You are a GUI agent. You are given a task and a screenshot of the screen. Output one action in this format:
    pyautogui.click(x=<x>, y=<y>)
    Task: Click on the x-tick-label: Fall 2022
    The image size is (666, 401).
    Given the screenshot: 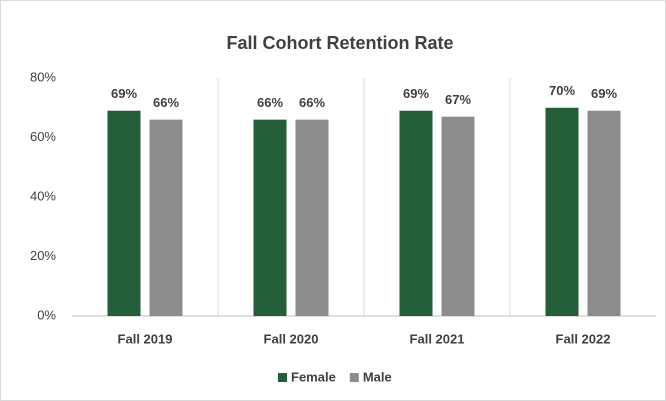 What is the action you would take?
    pyautogui.click(x=583, y=338)
    